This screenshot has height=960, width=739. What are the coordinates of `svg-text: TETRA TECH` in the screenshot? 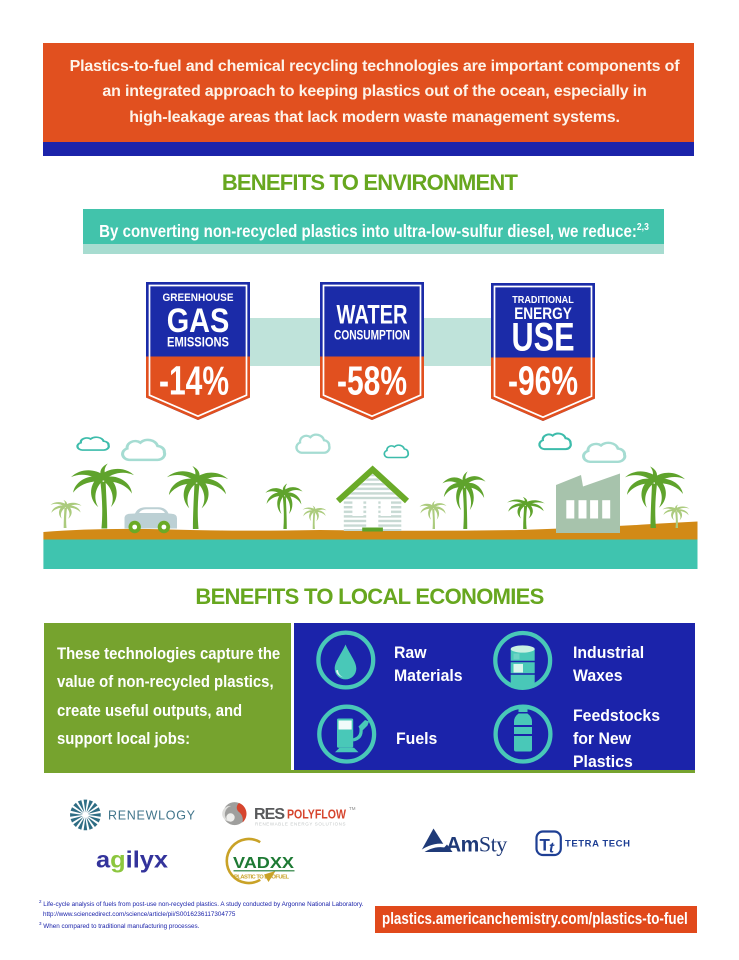 It's located at (598, 844).